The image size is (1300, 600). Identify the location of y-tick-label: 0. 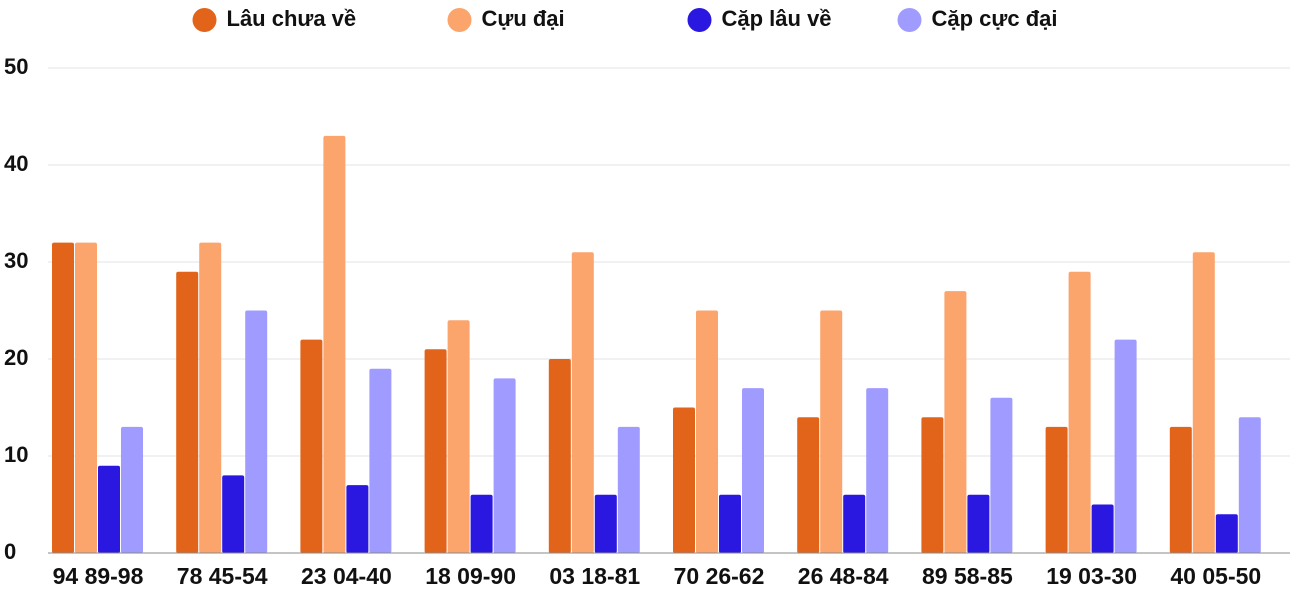
(10, 551).